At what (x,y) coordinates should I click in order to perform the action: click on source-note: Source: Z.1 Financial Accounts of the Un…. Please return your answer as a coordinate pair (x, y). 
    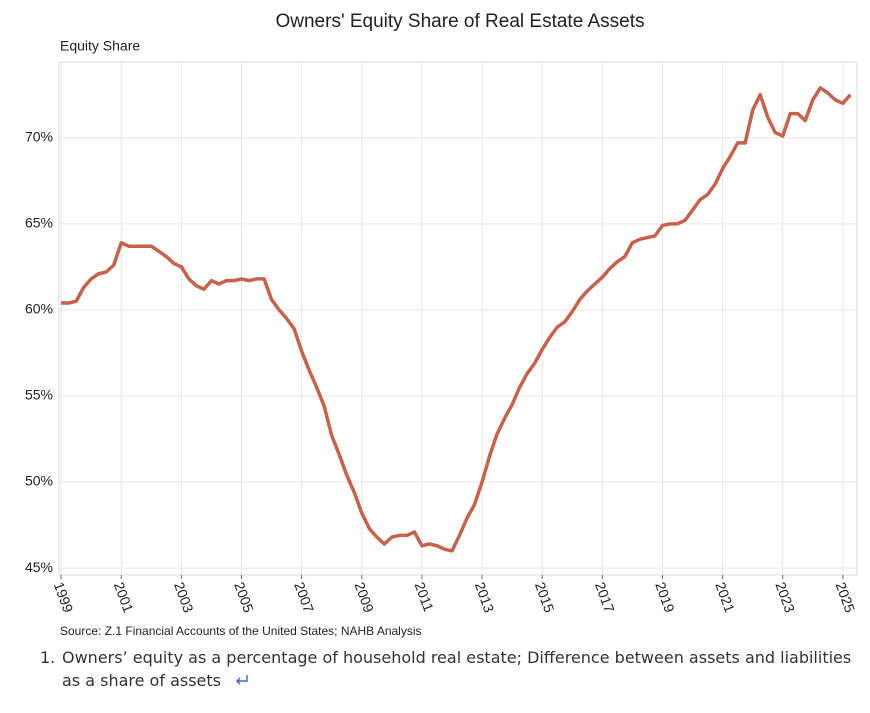
    Looking at the image, I should click on (241, 631).